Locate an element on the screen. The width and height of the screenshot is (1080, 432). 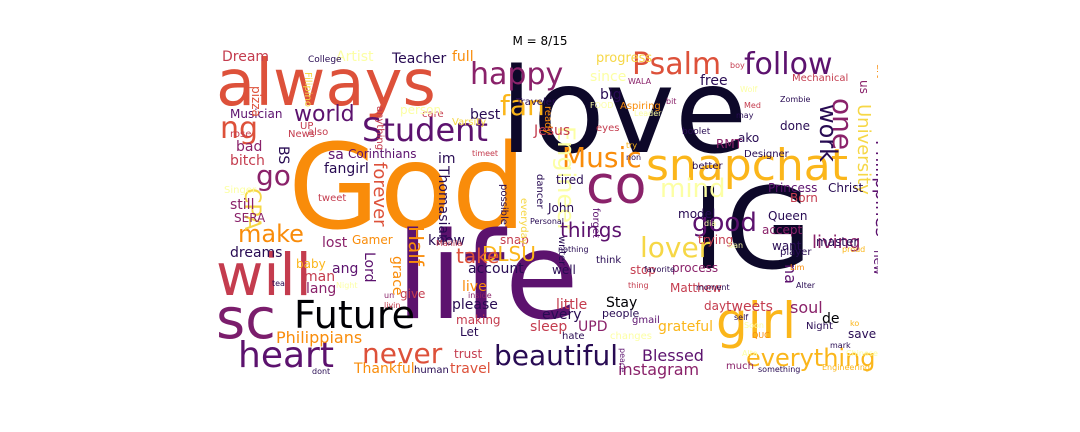
word-take: take is located at coordinates (478, 256).